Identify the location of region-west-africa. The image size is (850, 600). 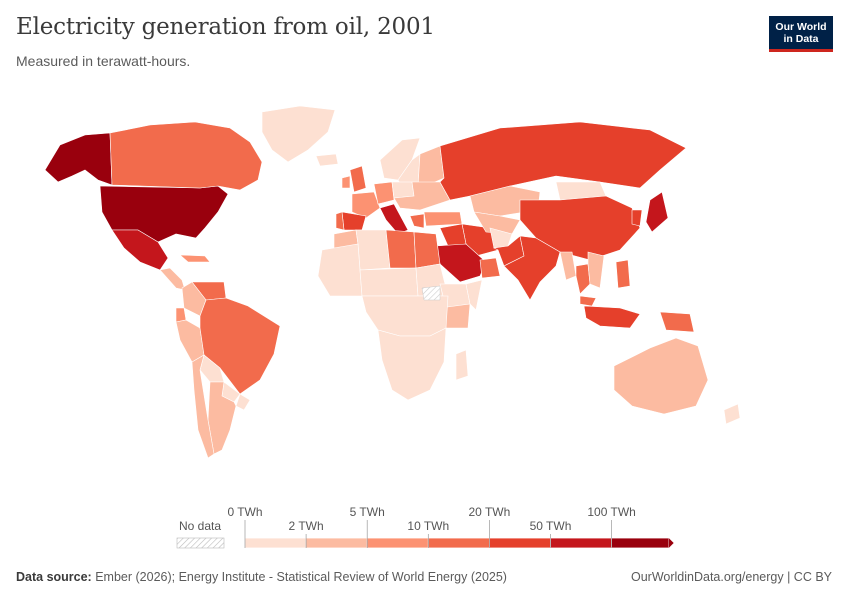
(340, 270).